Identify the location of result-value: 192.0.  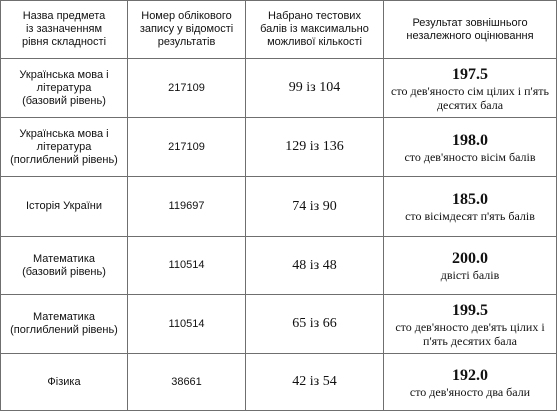
(470, 375).